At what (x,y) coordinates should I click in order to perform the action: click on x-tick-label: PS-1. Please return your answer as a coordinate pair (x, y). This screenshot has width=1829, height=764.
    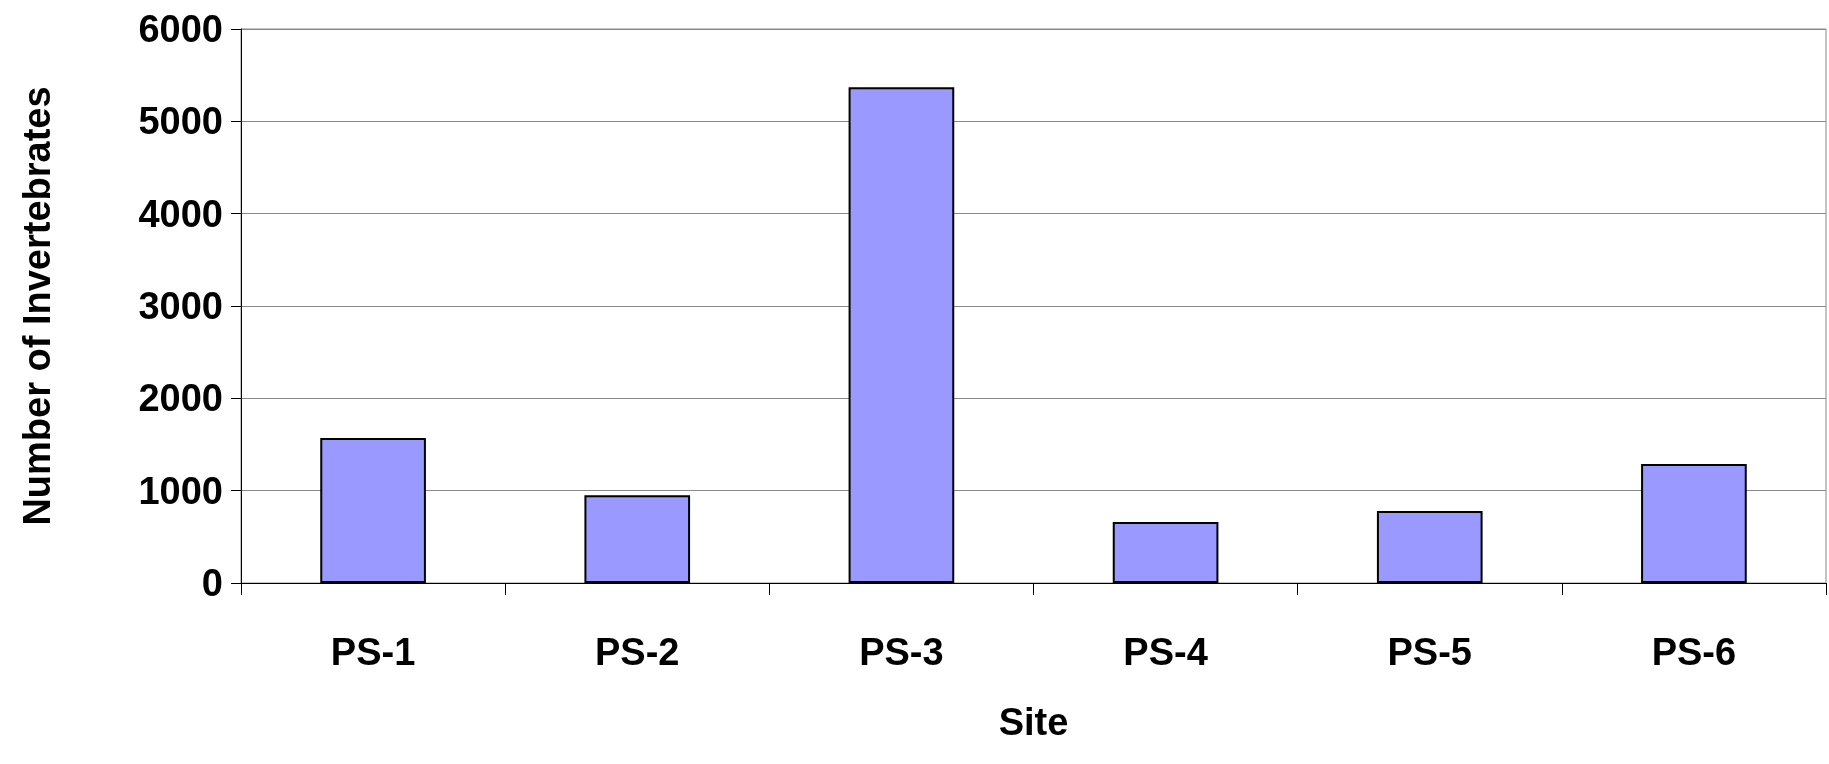
    Looking at the image, I should click on (373, 652).